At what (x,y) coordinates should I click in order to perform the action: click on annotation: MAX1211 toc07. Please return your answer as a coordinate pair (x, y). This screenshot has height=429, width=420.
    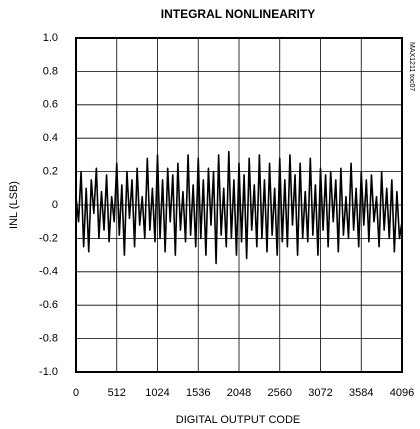
    Looking at the image, I should click on (411, 66).